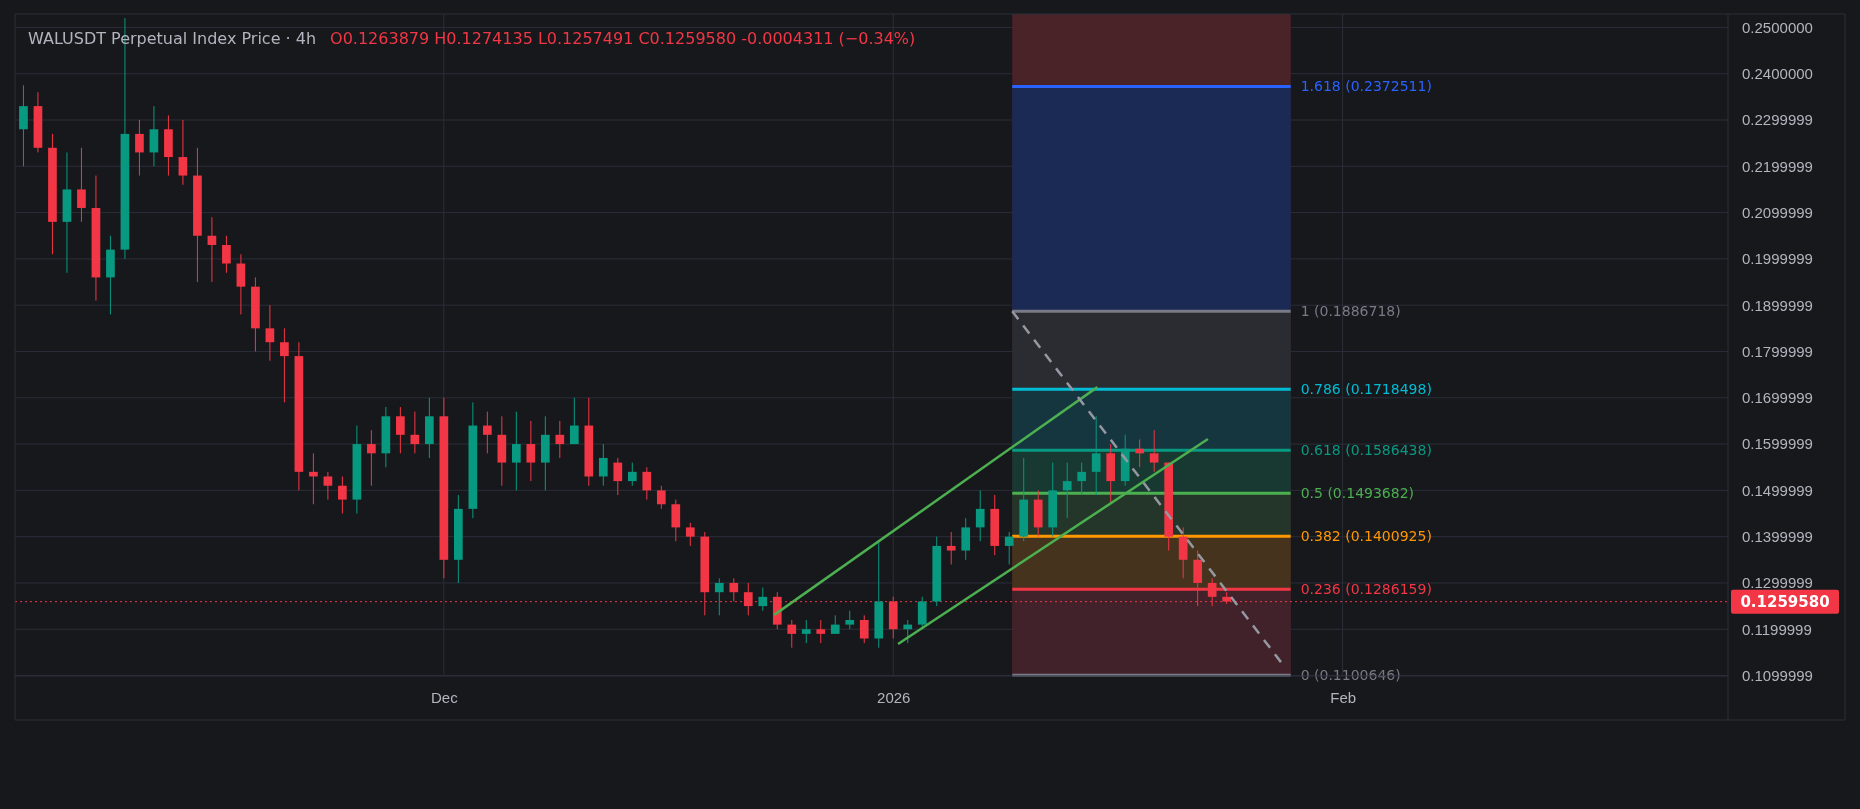 The height and width of the screenshot is (809, 1860). I want to click on y-tick-label: 0.1799999, so click(1777, 351).